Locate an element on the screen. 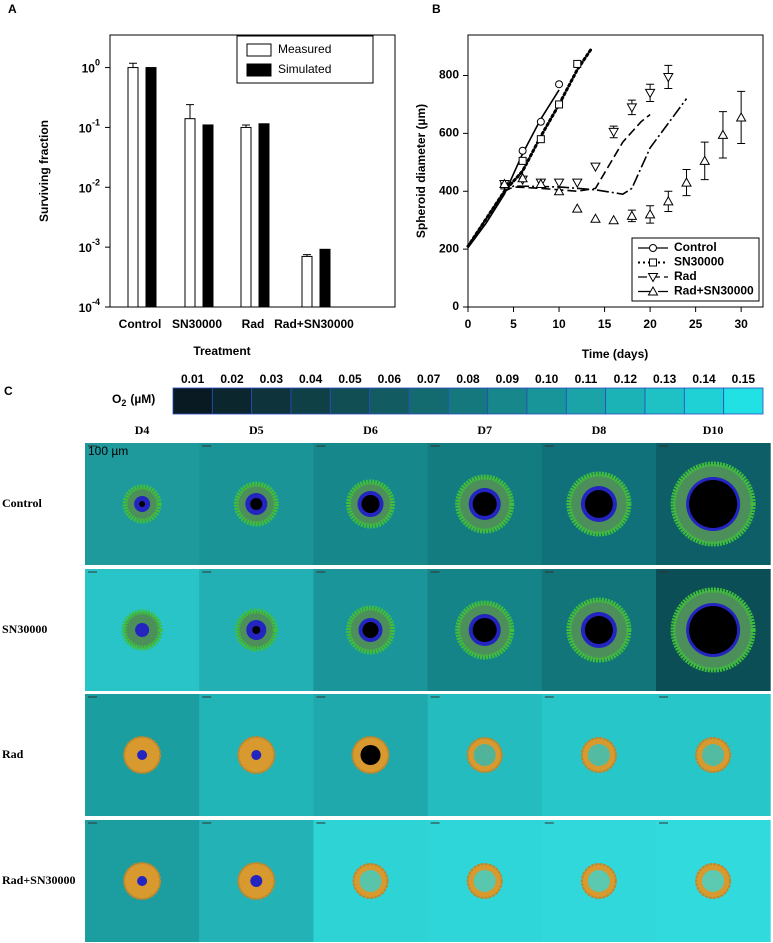 This screenshot has height=943, width=773. colorbar-title-sub: 2 is located at coordinates (123, 403).